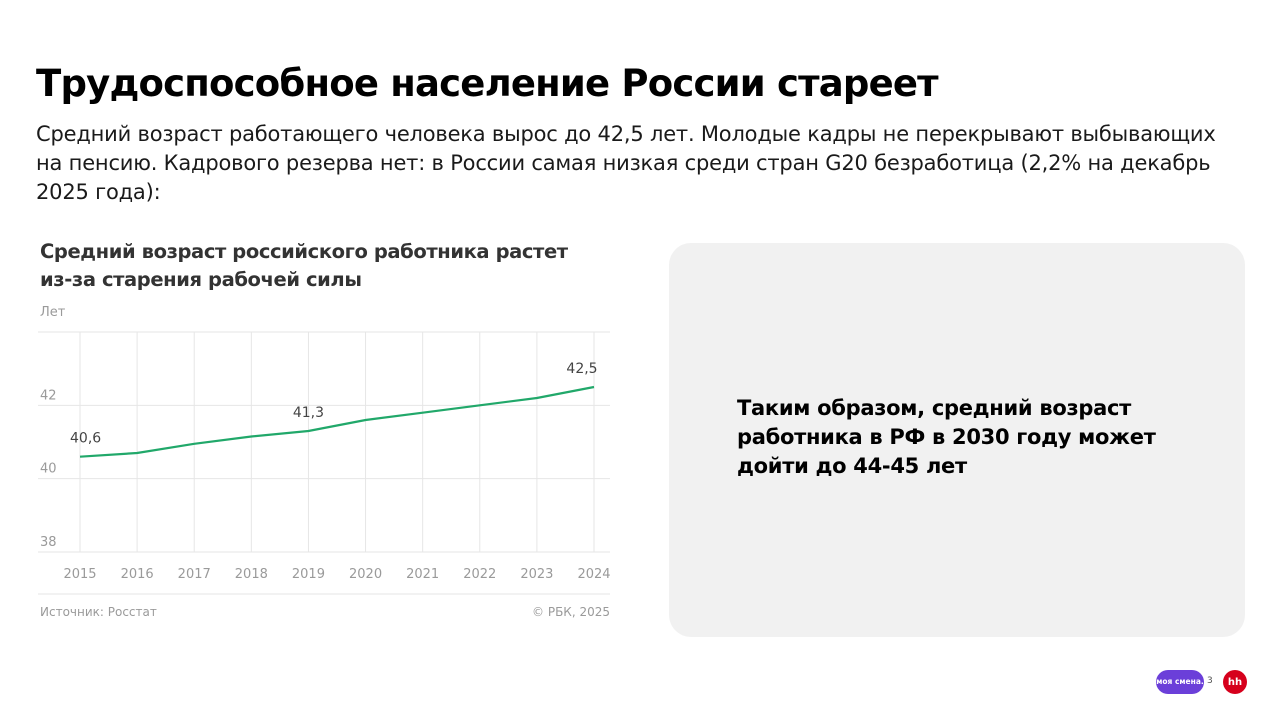 This screenshot has width=1280, height=720. Describe the element at coordinates (422, 574) in the screenshot. I see `x-tick-label: 2021` at that location.